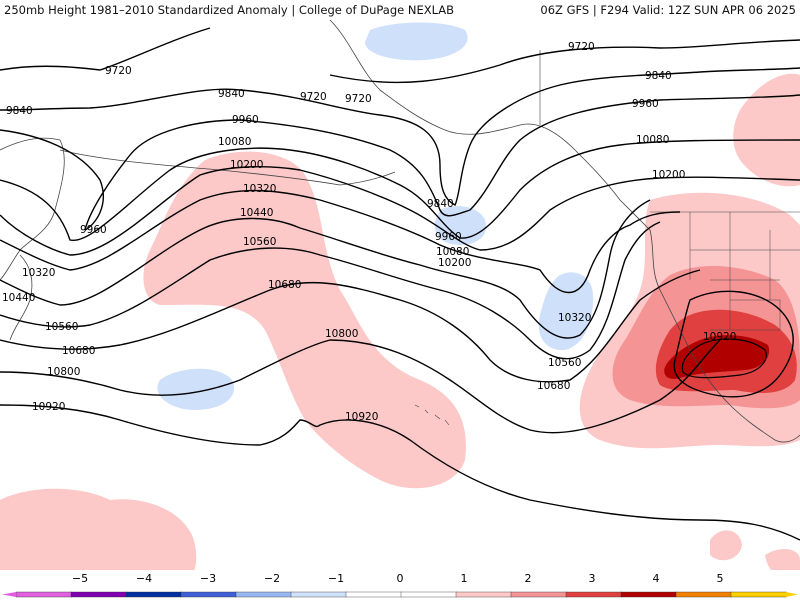 The height and width of the screenshot is (600, 800). Describe the element at coordinates (432, 415) in the screenshot. I see `hawaii-islands` at that location.